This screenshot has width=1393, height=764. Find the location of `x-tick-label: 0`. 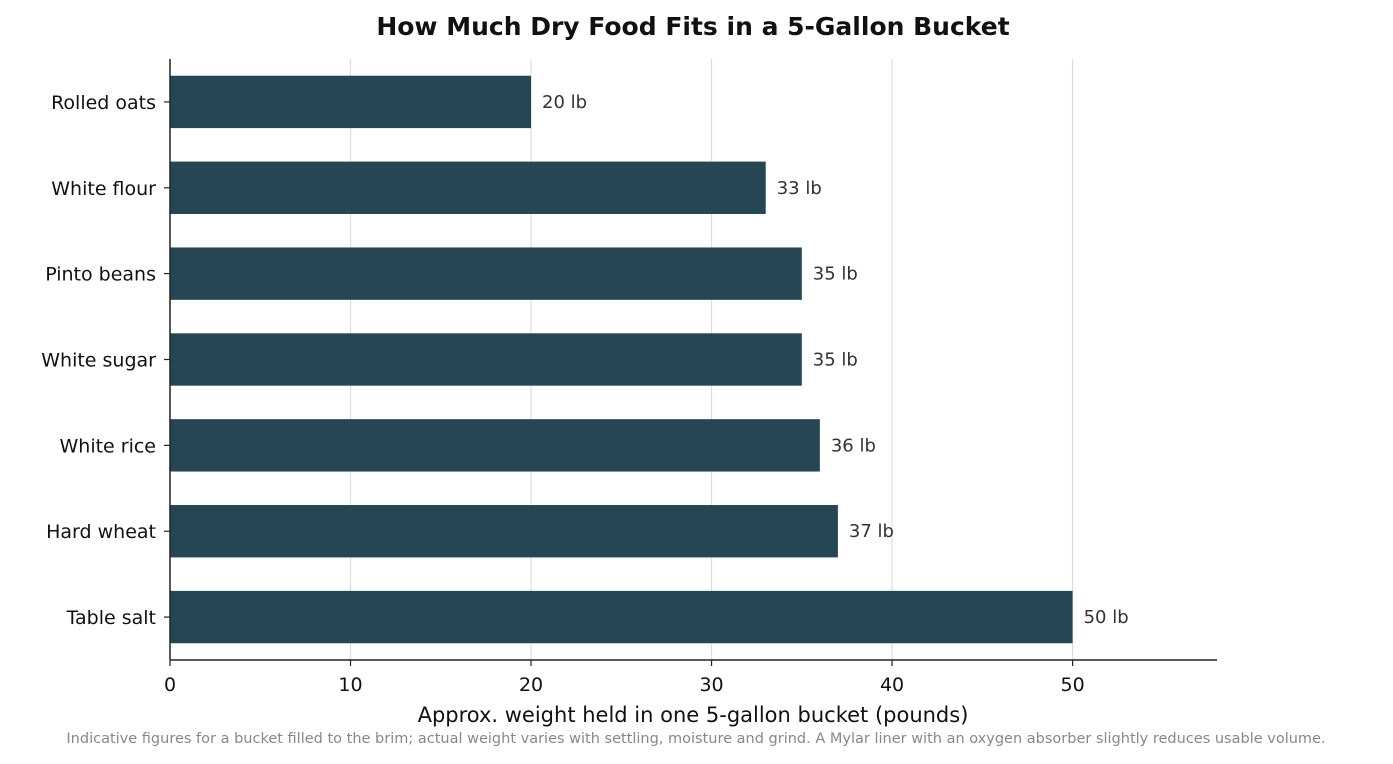

x-tick-label: 0 is located at coordinates (170, 685).